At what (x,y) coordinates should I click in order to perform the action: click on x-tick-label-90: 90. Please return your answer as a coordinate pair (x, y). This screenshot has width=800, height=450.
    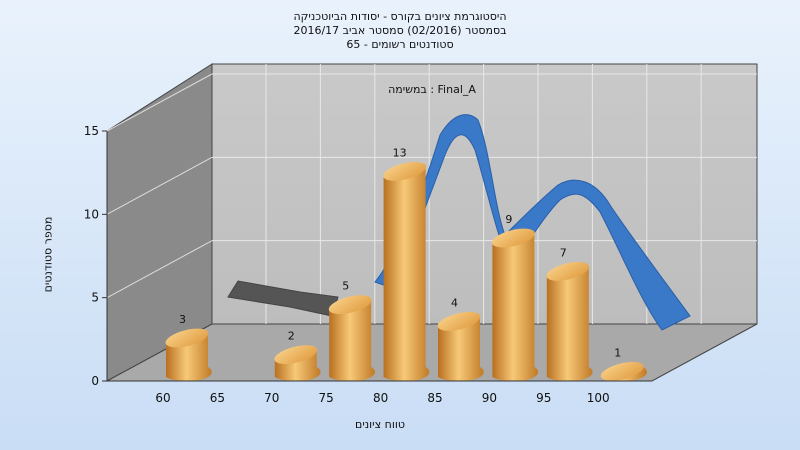
    Looking at the image, I should click on (489, 398).